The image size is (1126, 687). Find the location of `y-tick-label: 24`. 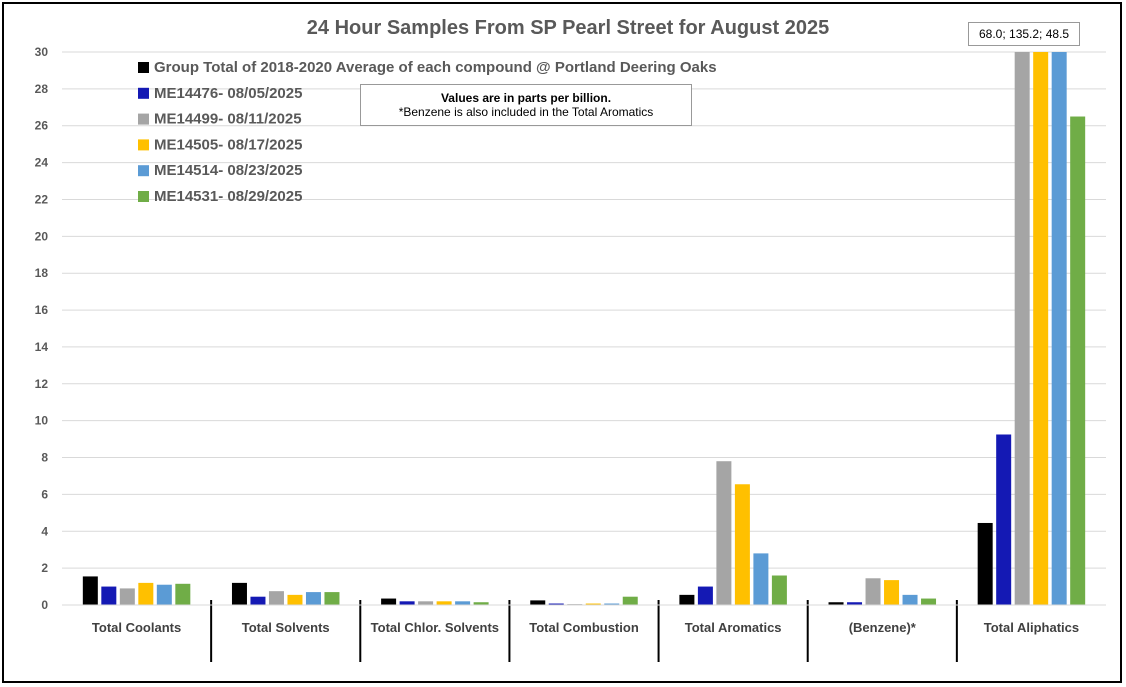

y-tick-label: 24 is located at coordinates (42, 163).